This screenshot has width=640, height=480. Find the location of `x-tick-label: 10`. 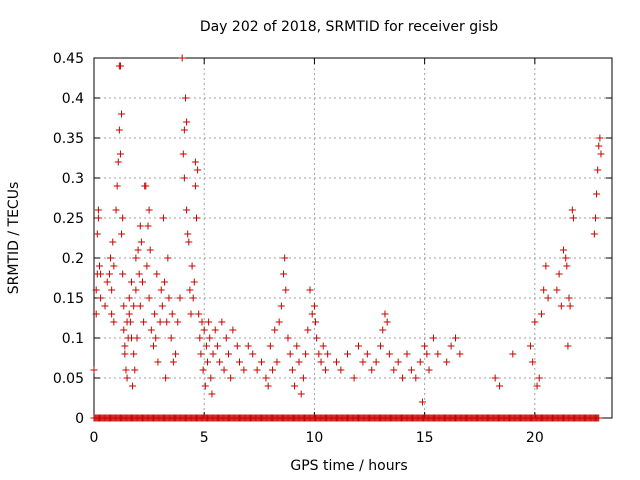

x-tick-label: 10 is located at coordinates (315, 438).